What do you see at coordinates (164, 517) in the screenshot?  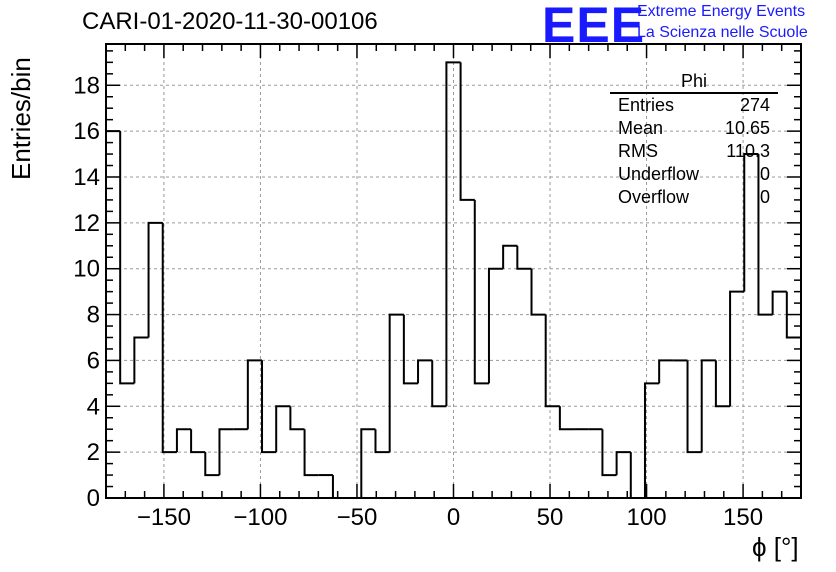 I see `x-tick-label: −150` at bounding box center [164, 517].